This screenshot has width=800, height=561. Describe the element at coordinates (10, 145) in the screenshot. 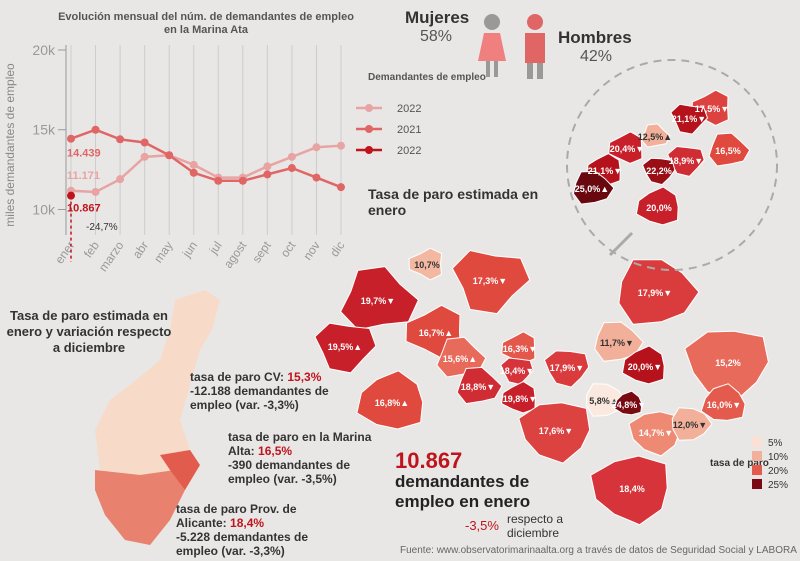

I see `y-axis-label: miles demandantes de empleo` at that location.